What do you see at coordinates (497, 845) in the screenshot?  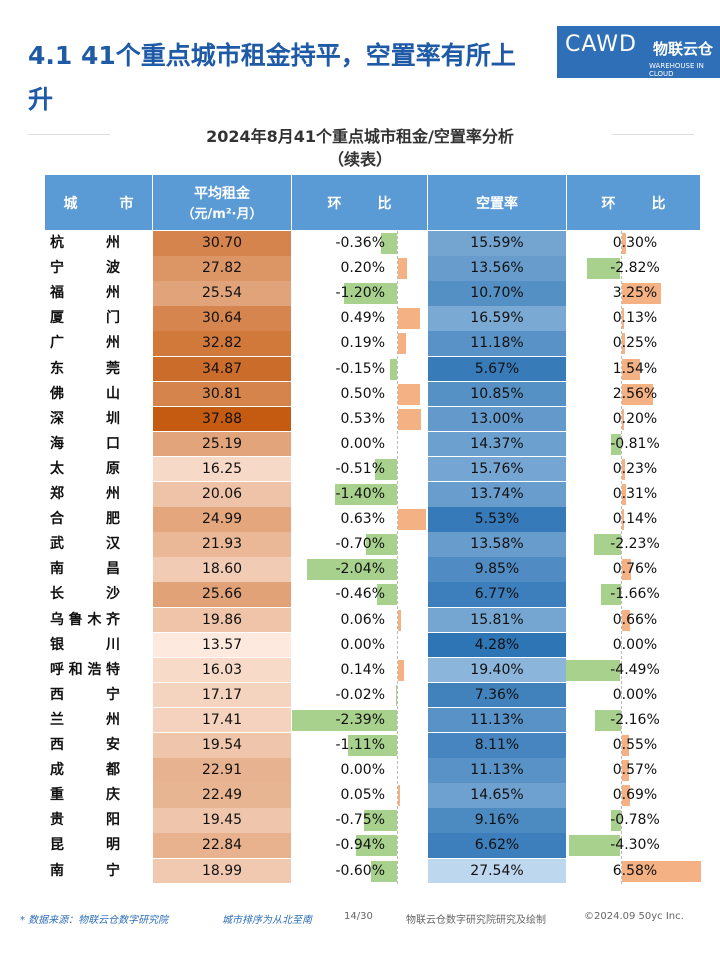 I see `vacancy-cell: 6.62%` at bounding box center [497, 845].